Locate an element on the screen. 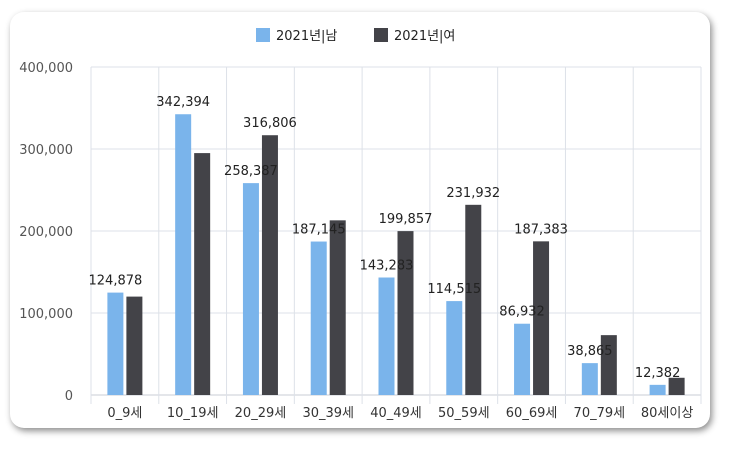 The image size is (732, 450). legend: 2021년|남 2021년|여 is located at coordinates (355, 36).